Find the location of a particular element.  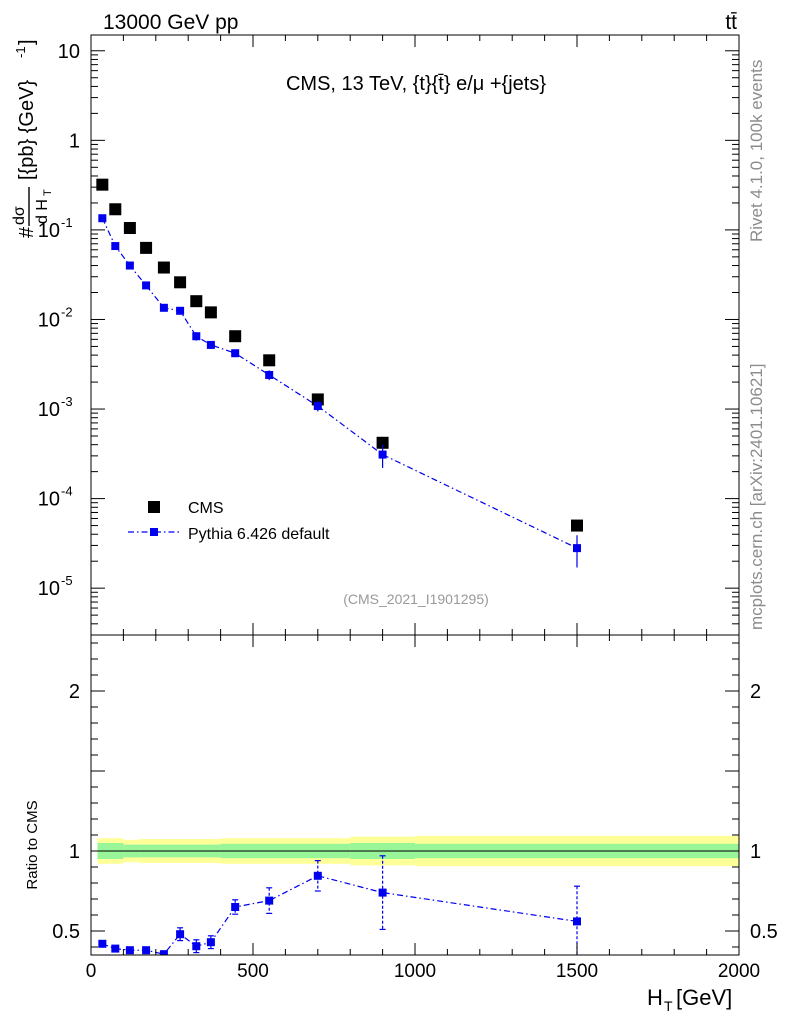

svg-text: -4 is located at coordinates (67, 491).